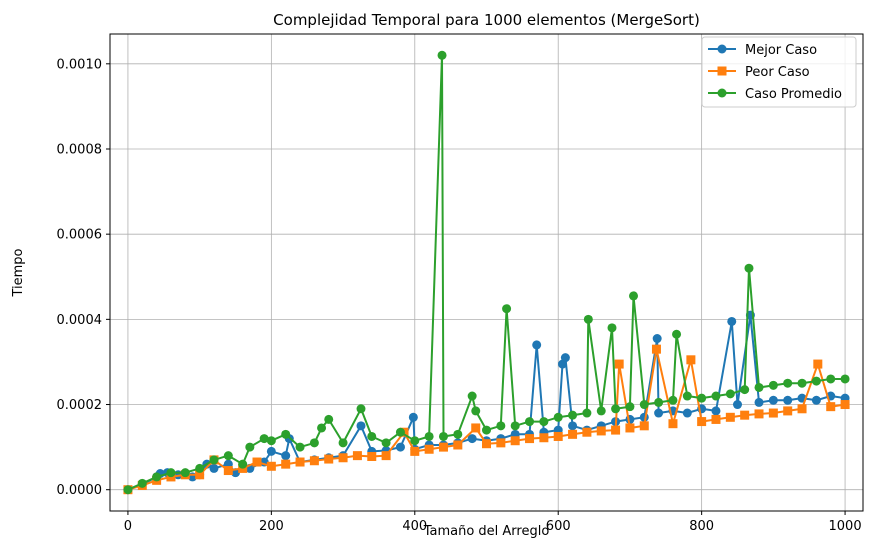  I want to click on x-tick-label: 1000, so click(845, 526).